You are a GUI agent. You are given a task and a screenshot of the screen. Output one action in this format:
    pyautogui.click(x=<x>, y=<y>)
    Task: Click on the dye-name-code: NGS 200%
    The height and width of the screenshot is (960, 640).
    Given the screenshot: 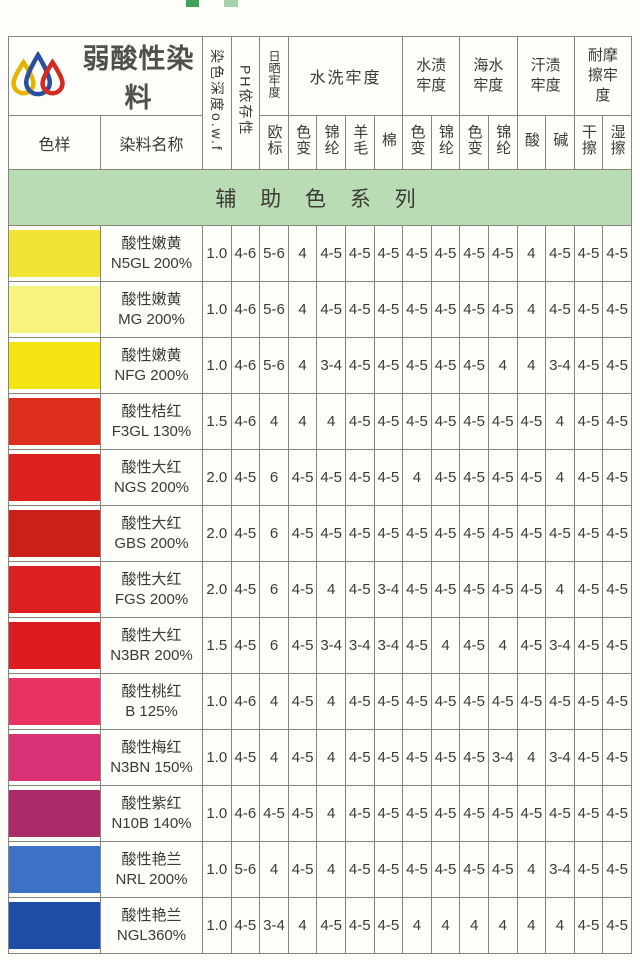 What is the action you would take?
    pyautogui.click(x=151, y=487)
    